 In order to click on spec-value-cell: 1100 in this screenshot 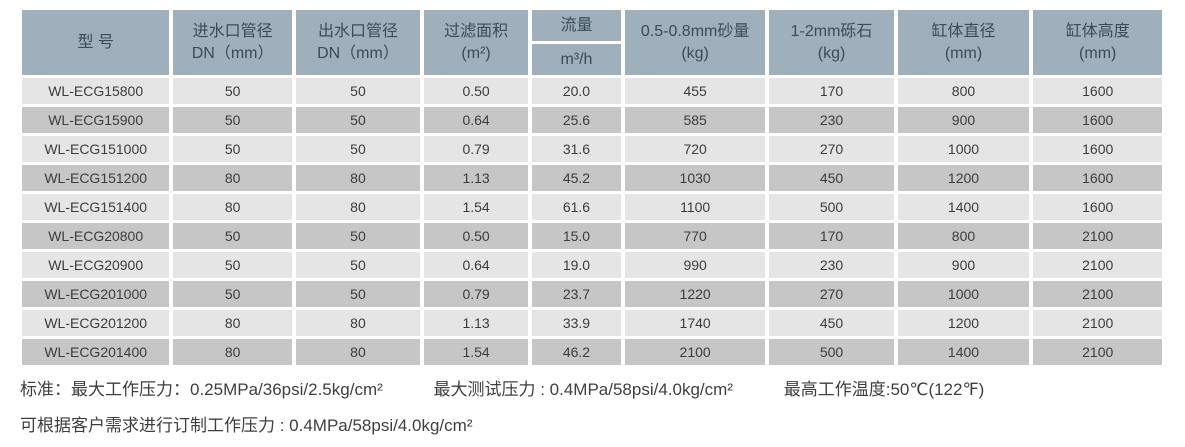, I will do `click(695, 207)`.